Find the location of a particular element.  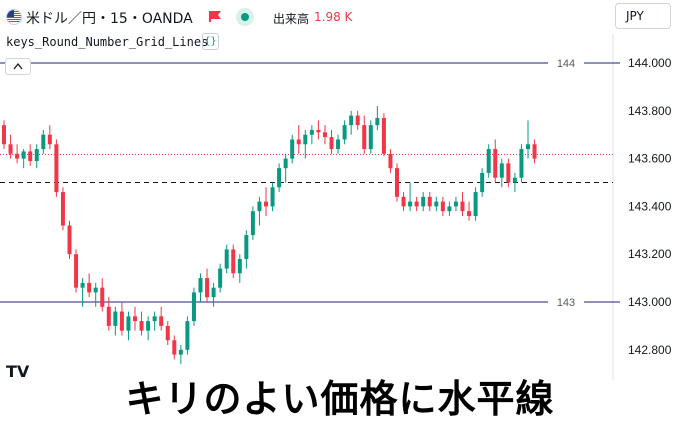

price-tick-label: 143.800 is located at coordinates (650, 111).